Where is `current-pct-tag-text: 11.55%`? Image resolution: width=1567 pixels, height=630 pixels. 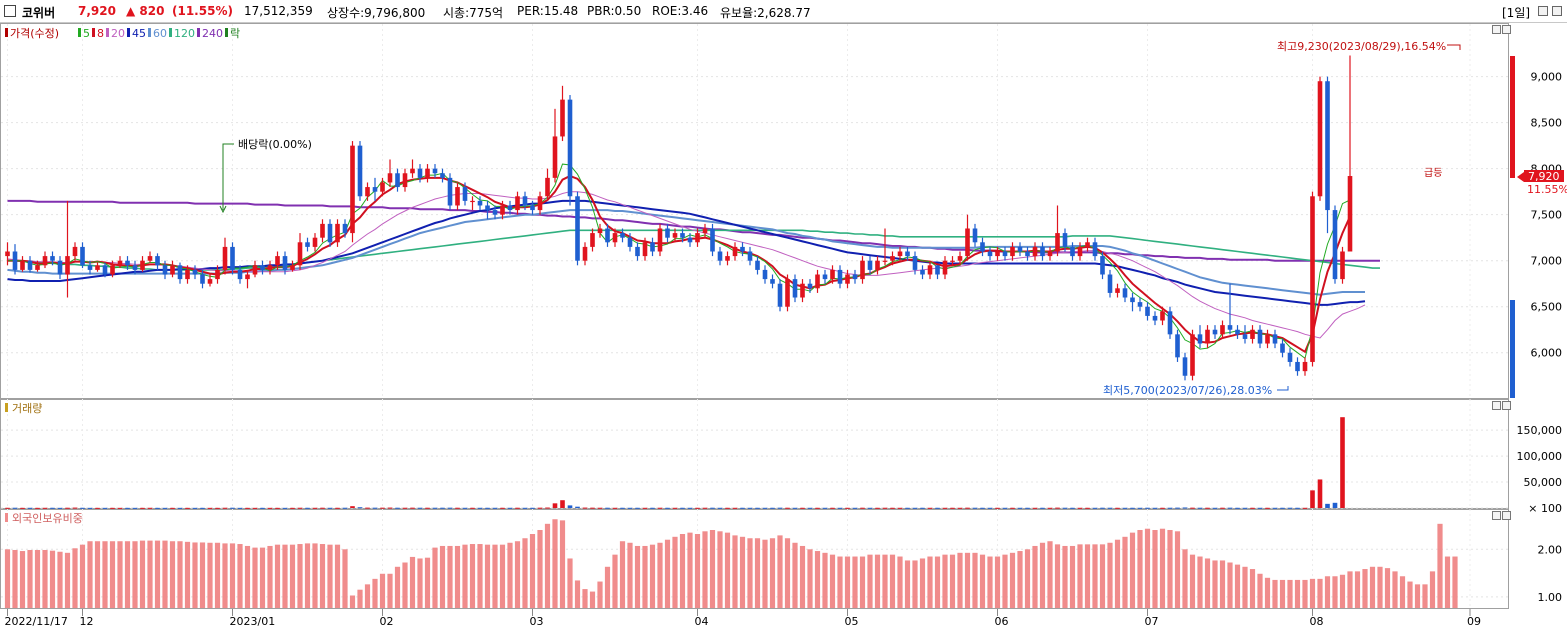
current-pct-tag-text: 11.55% is located at coordinates (1547, 189).